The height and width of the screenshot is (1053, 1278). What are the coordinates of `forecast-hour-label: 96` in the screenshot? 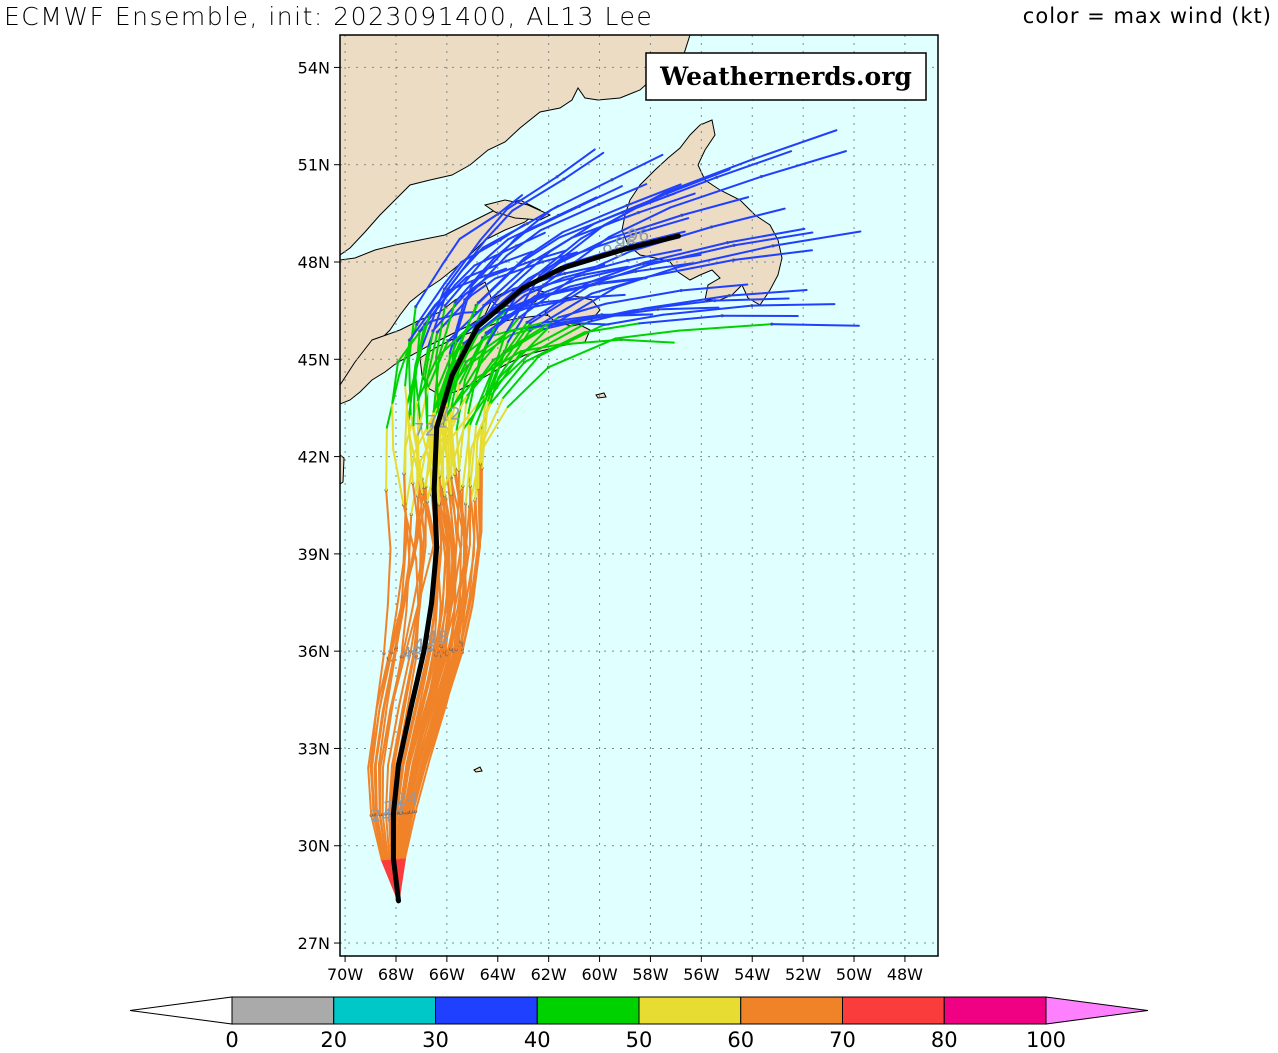 It's located at (639, 236).